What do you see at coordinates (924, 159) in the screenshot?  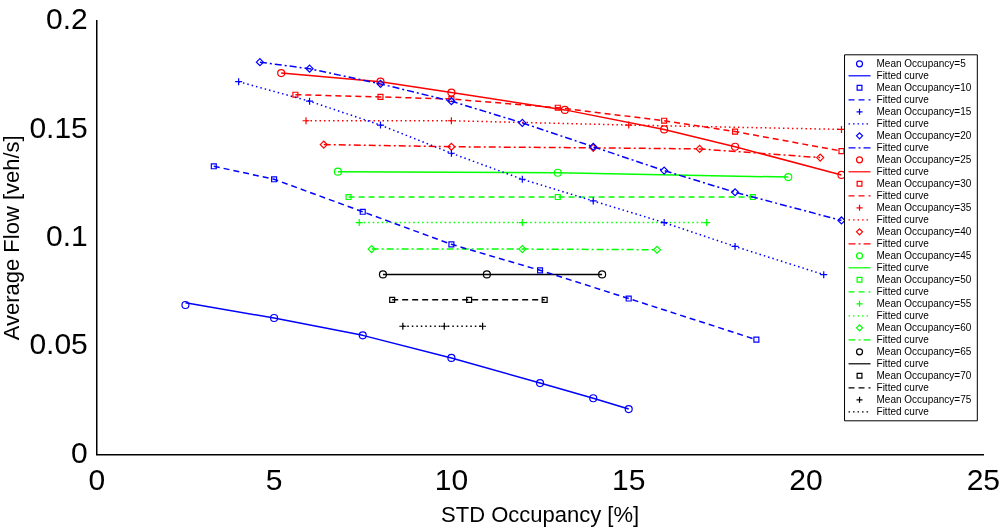 I see `legend-label: Mean Occupancy=25` at bounding box center [924, 159].